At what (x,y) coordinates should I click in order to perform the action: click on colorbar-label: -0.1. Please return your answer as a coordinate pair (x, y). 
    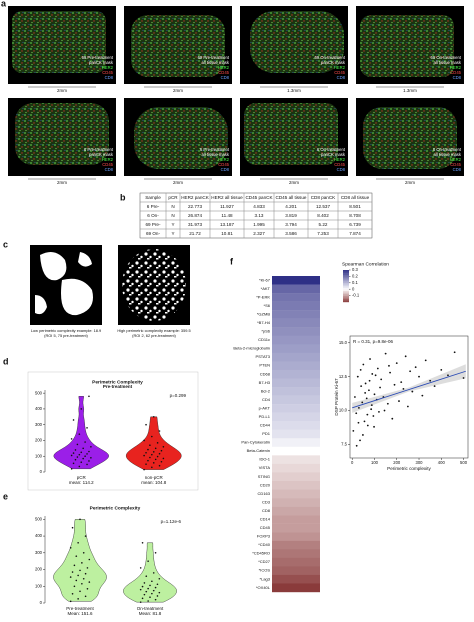
    Looking at the image, I should click on (356, 295).